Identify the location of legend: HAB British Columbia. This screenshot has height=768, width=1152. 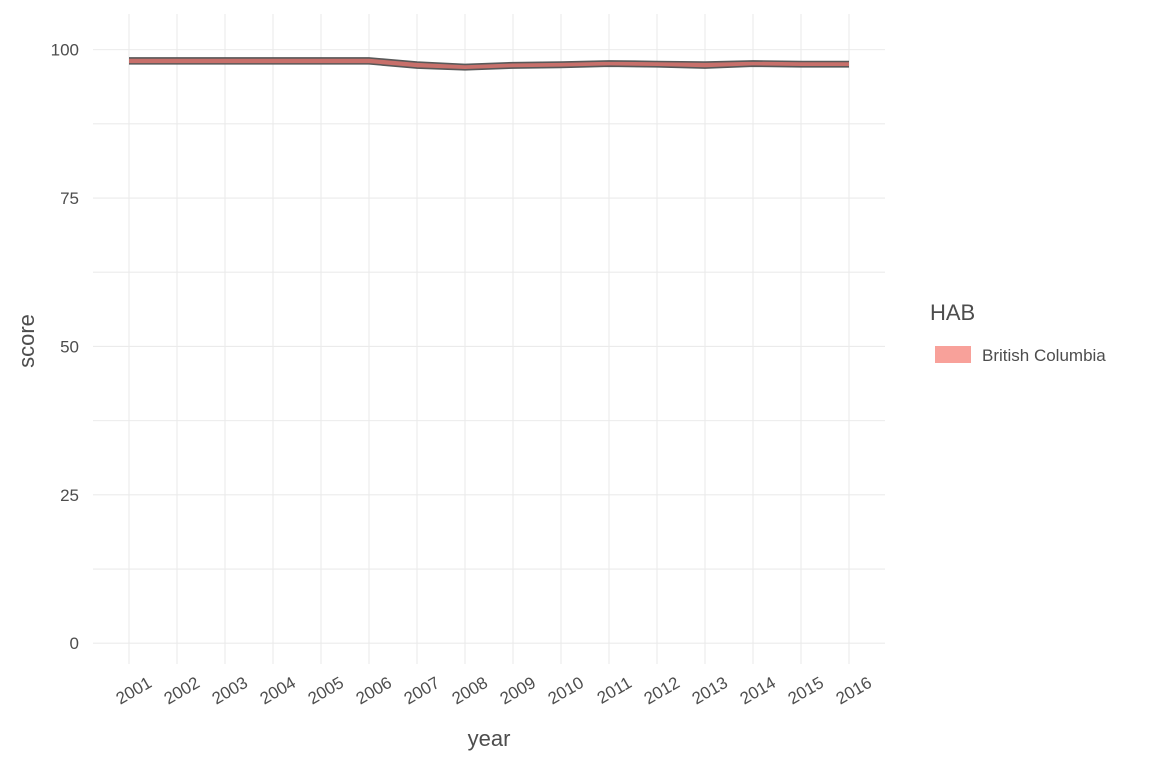
(1018, 332).